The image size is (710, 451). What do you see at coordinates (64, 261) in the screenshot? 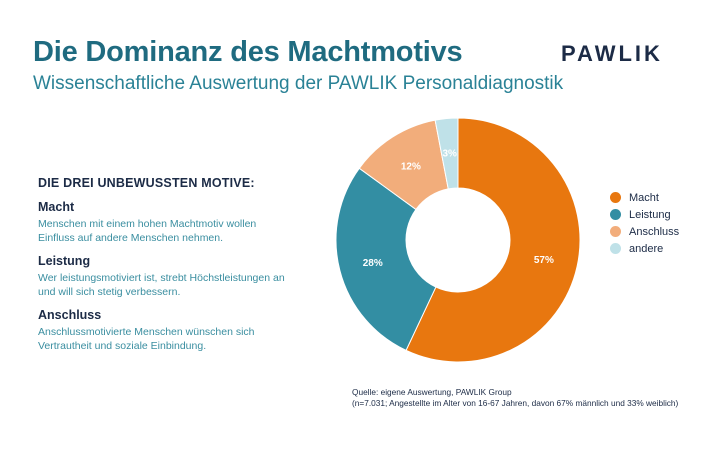
I see `motive-title: Leistung` at bounding box center [64, 261].